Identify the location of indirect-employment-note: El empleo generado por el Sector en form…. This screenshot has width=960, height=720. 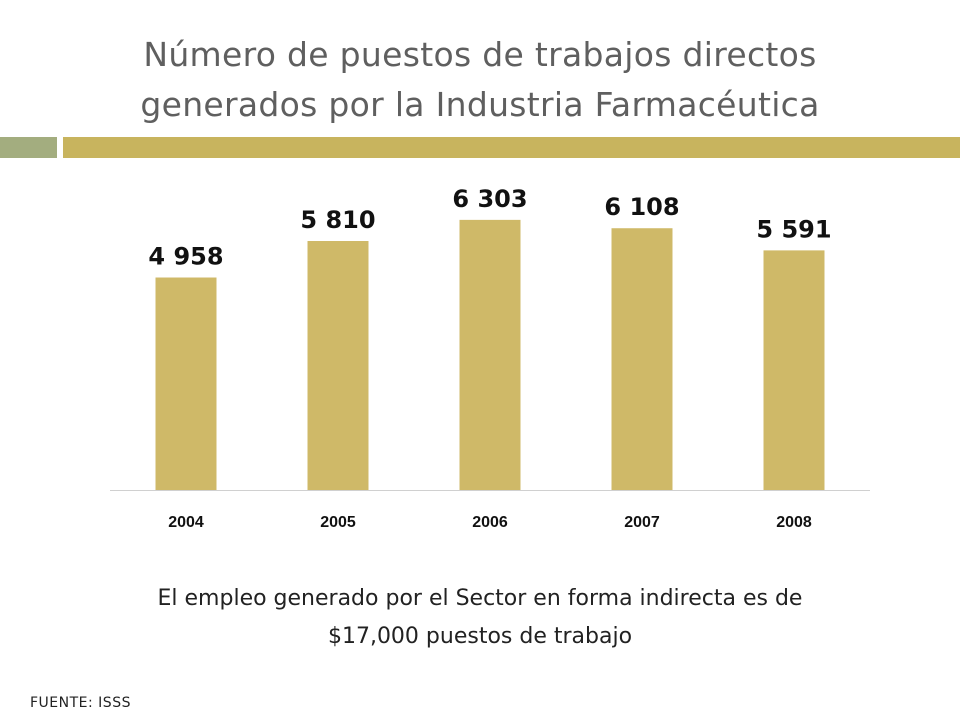
(480, 618).